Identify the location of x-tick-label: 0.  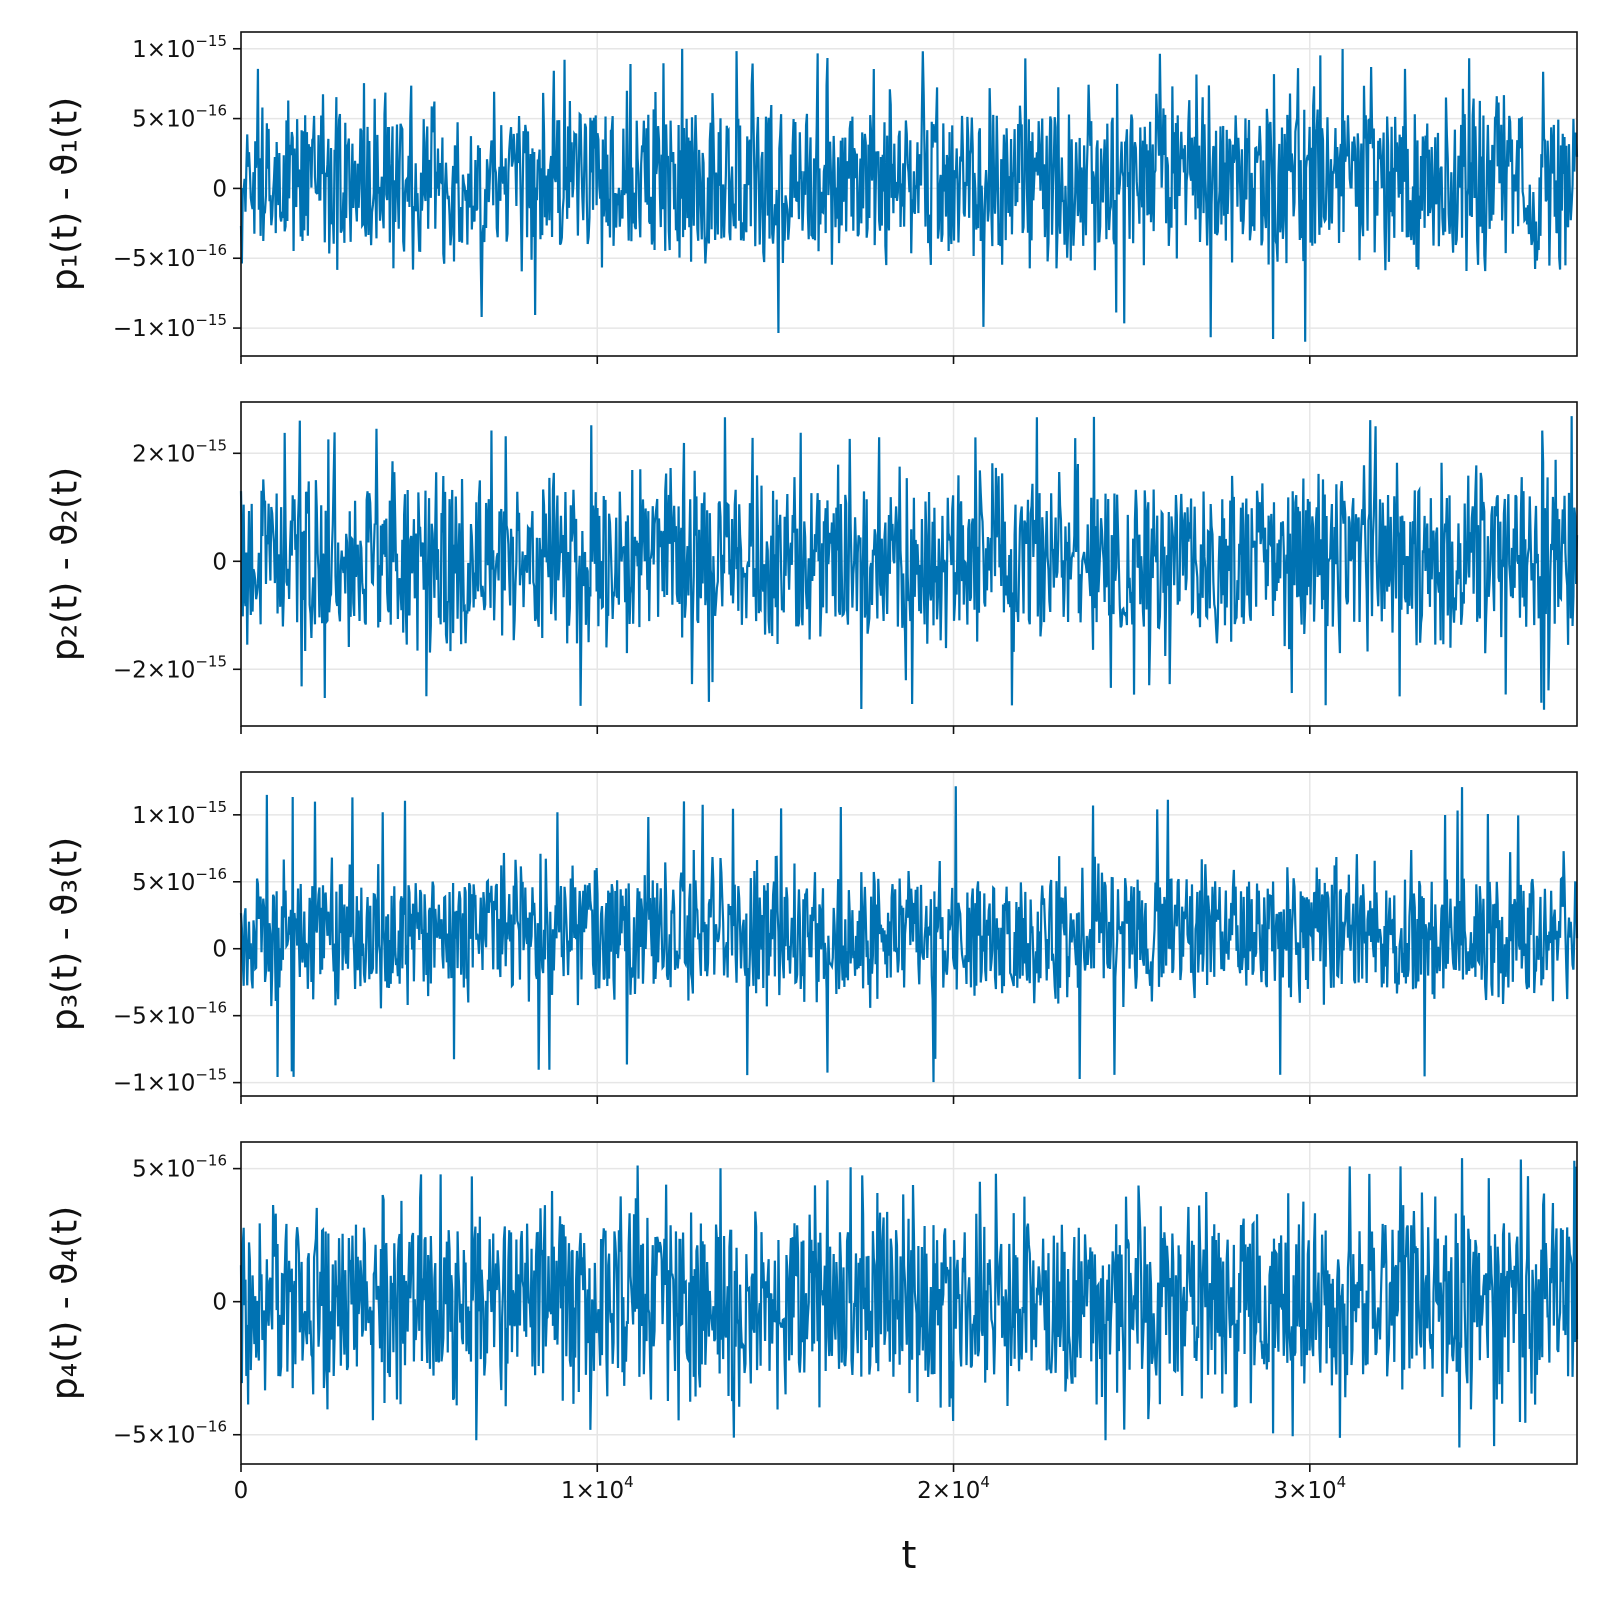
(241, 1491).